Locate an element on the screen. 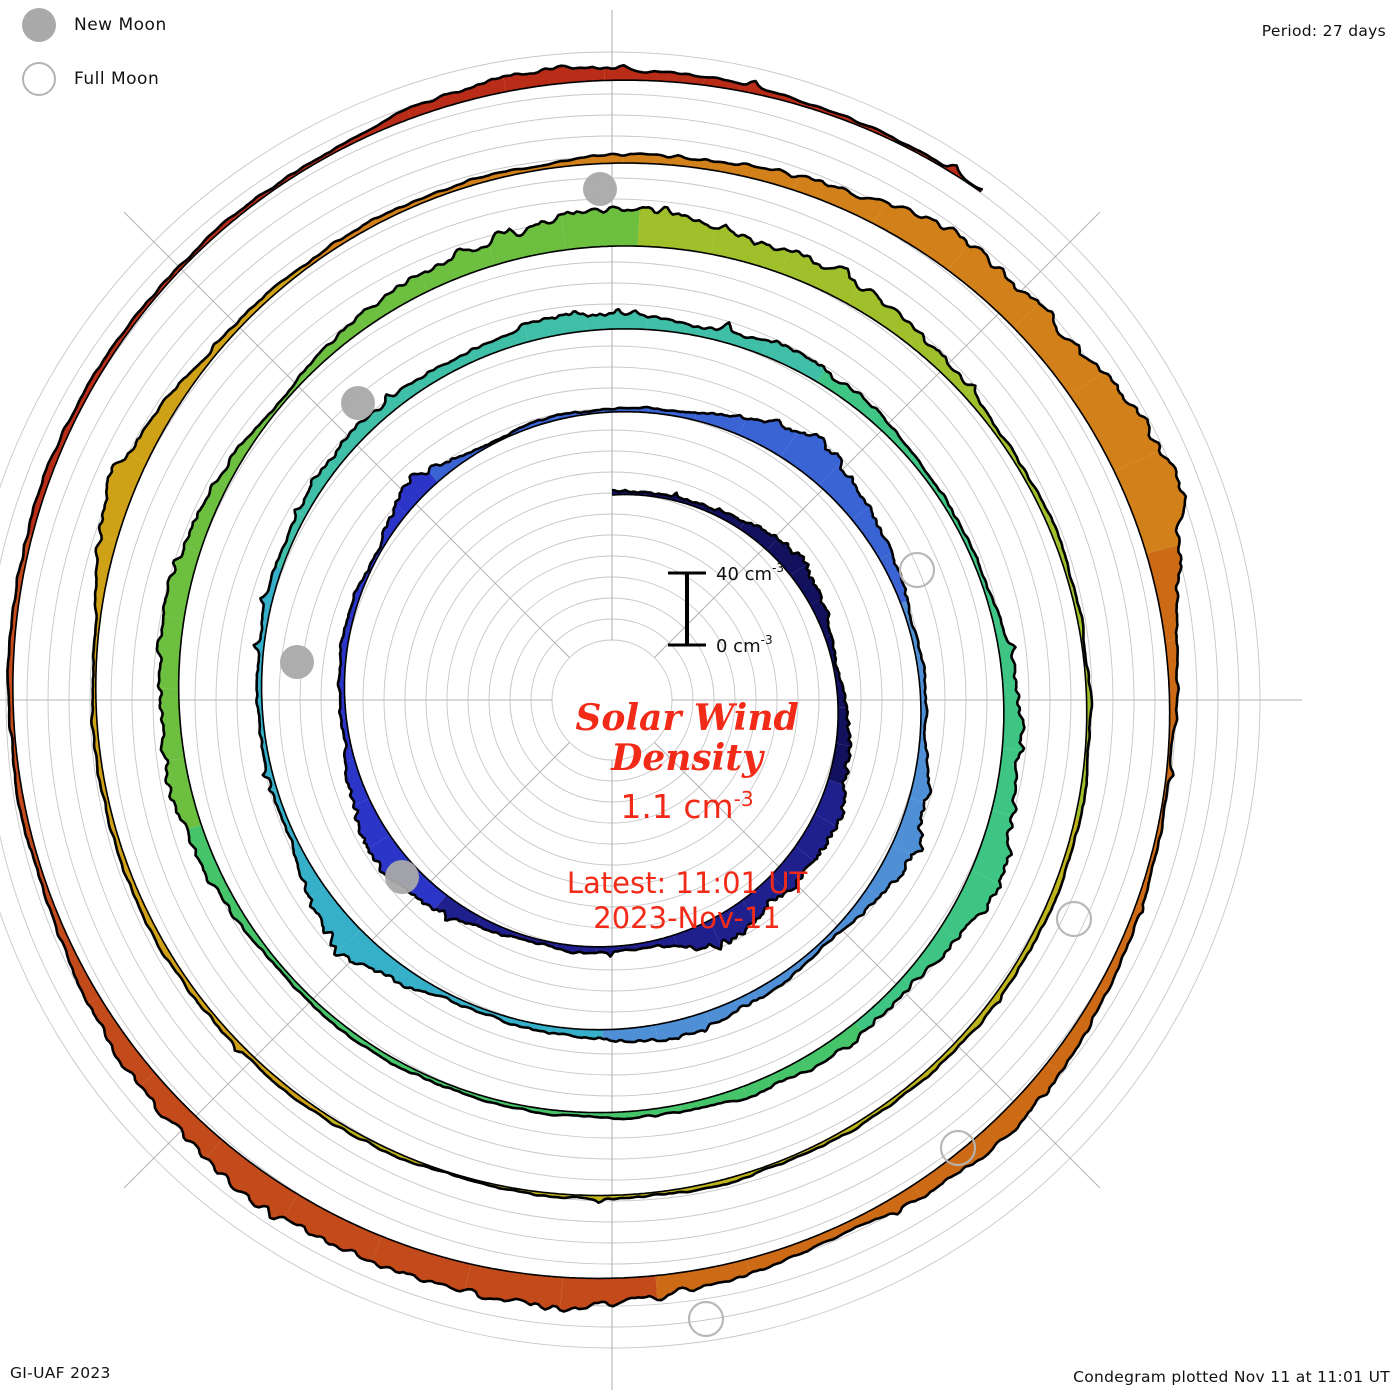 The width and height of the screenshot is (1400, 1400). legend-full-moon: Full Moon is located at coordinates (90, 79).